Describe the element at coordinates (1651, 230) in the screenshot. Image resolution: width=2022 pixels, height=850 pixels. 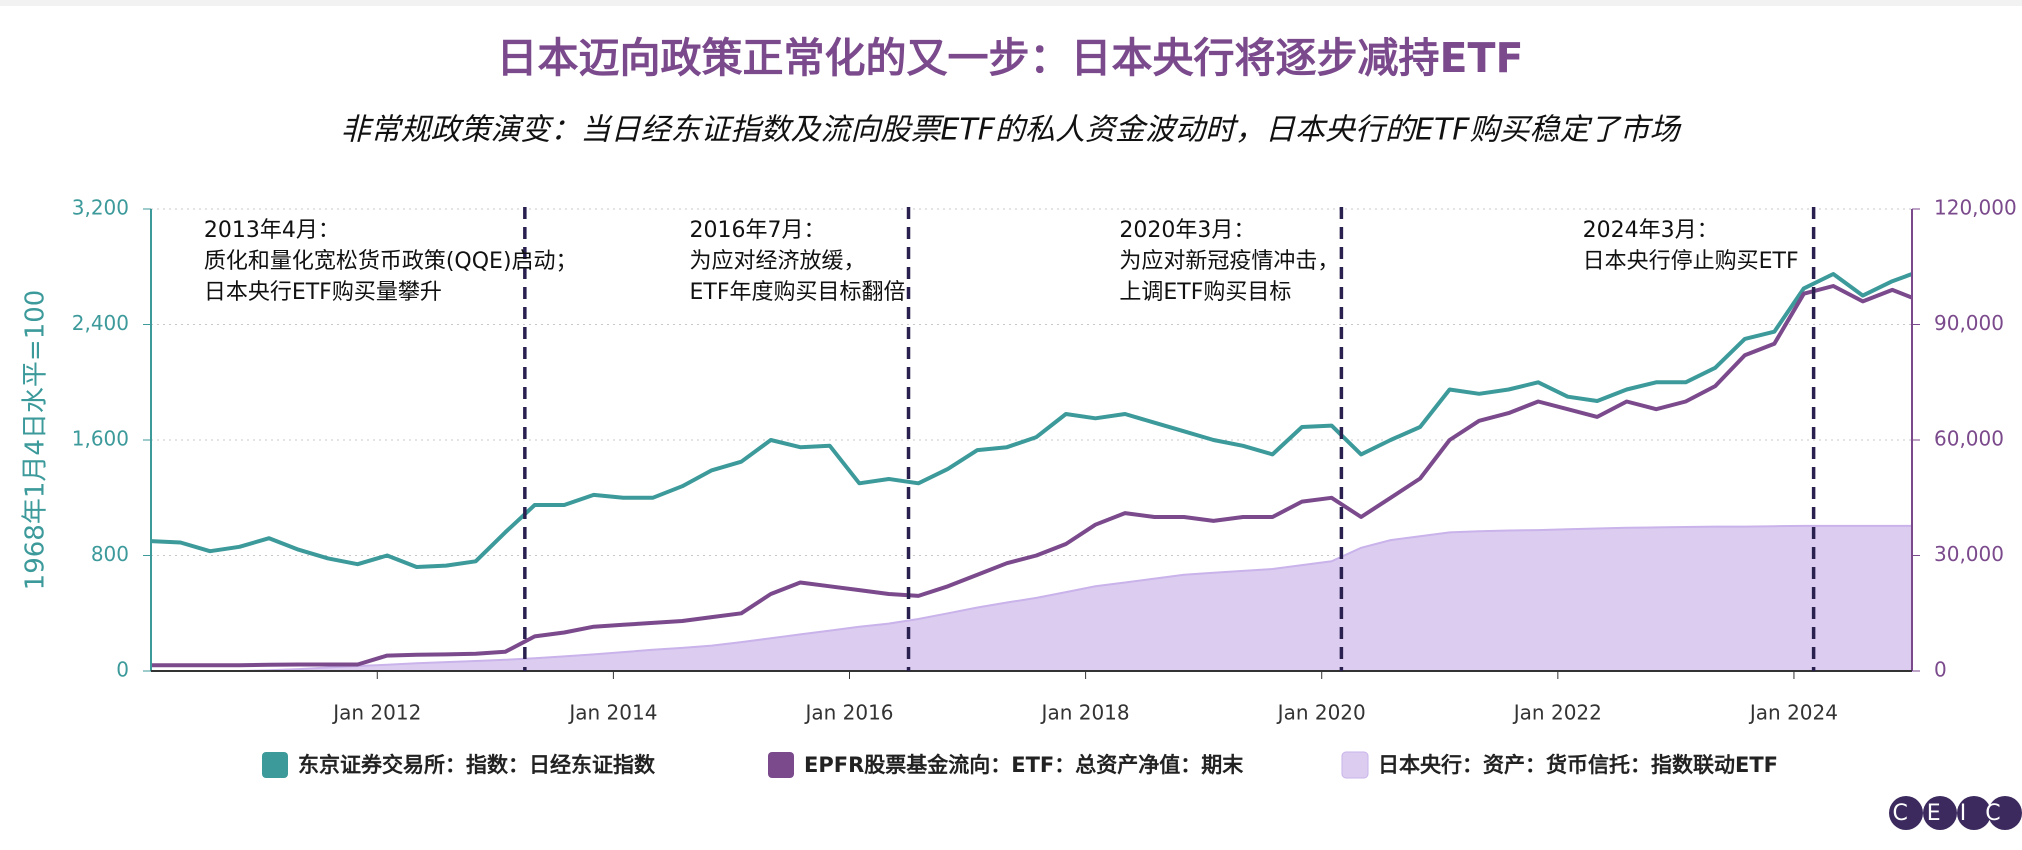
I see `annotation-text: 2024年3月：` at that location.